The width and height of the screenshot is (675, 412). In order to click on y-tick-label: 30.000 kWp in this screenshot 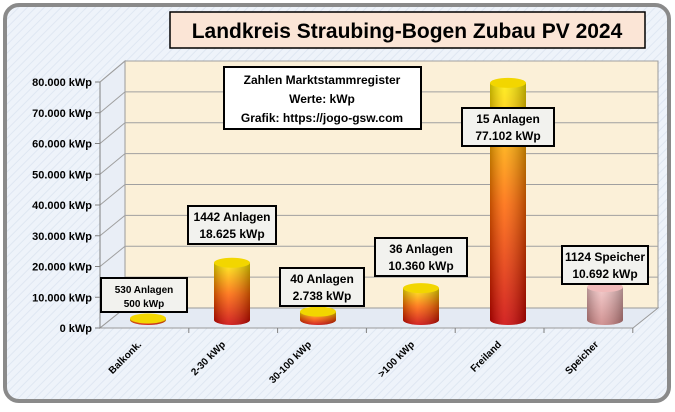, I will do `click(62, 237)`.